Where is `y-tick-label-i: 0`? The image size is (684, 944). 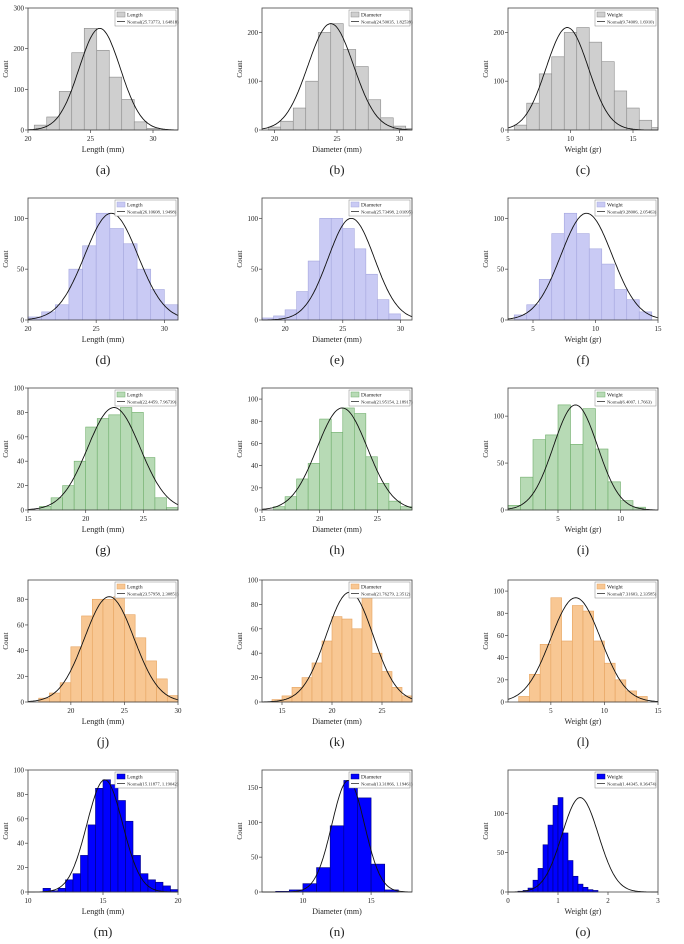 y-tick-label-i: 0 is located at coordinates (503, 511).